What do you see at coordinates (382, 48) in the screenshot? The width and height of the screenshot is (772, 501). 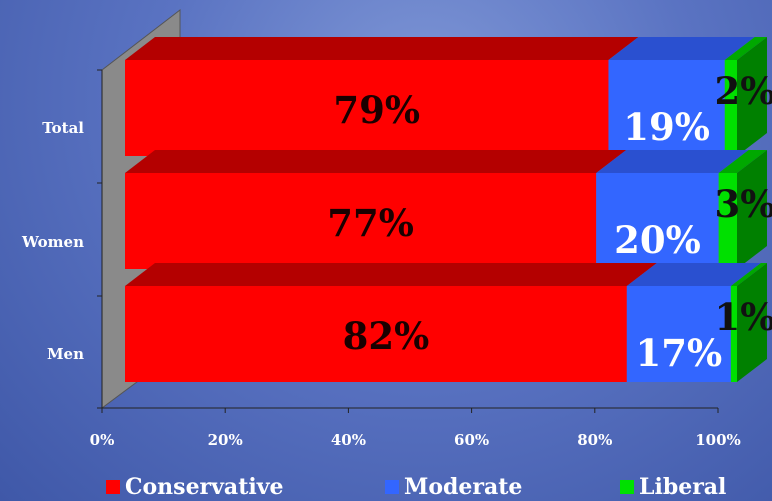 I see `bar-top-conservative-total` at bounding box center [382, 48].